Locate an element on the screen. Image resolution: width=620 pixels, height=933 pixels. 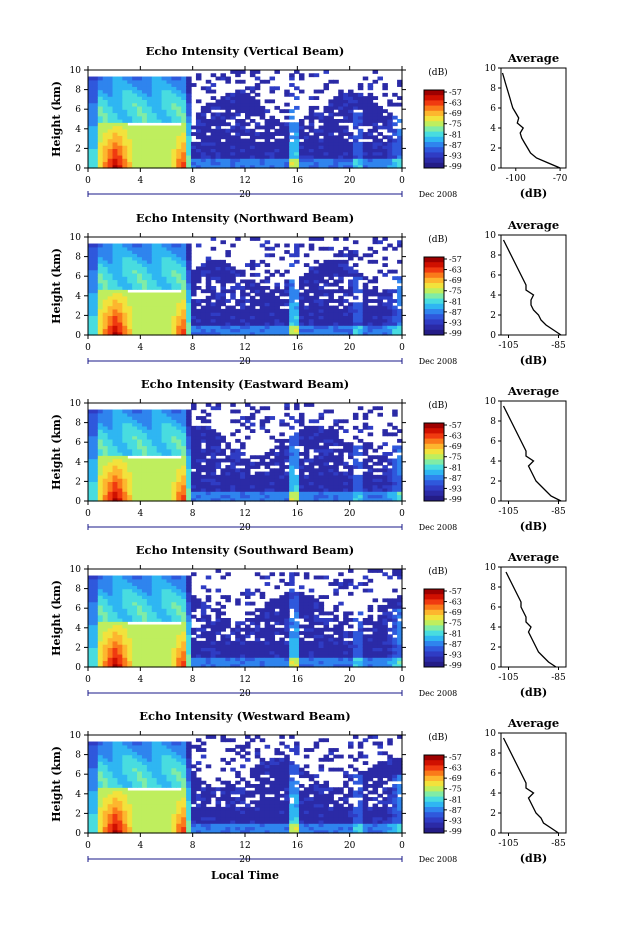
average-title: Average is located at coordinates (533, 391).